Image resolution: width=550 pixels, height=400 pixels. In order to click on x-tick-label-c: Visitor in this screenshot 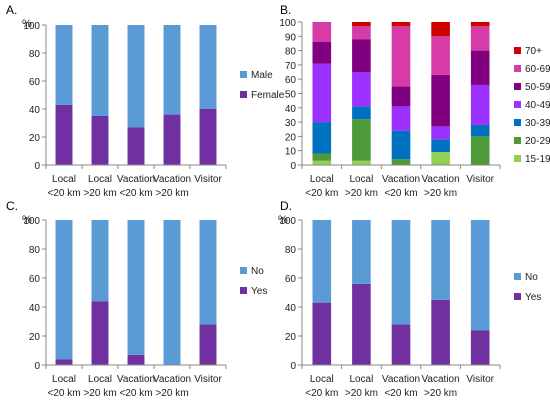, I will do `click(208, 379)`.